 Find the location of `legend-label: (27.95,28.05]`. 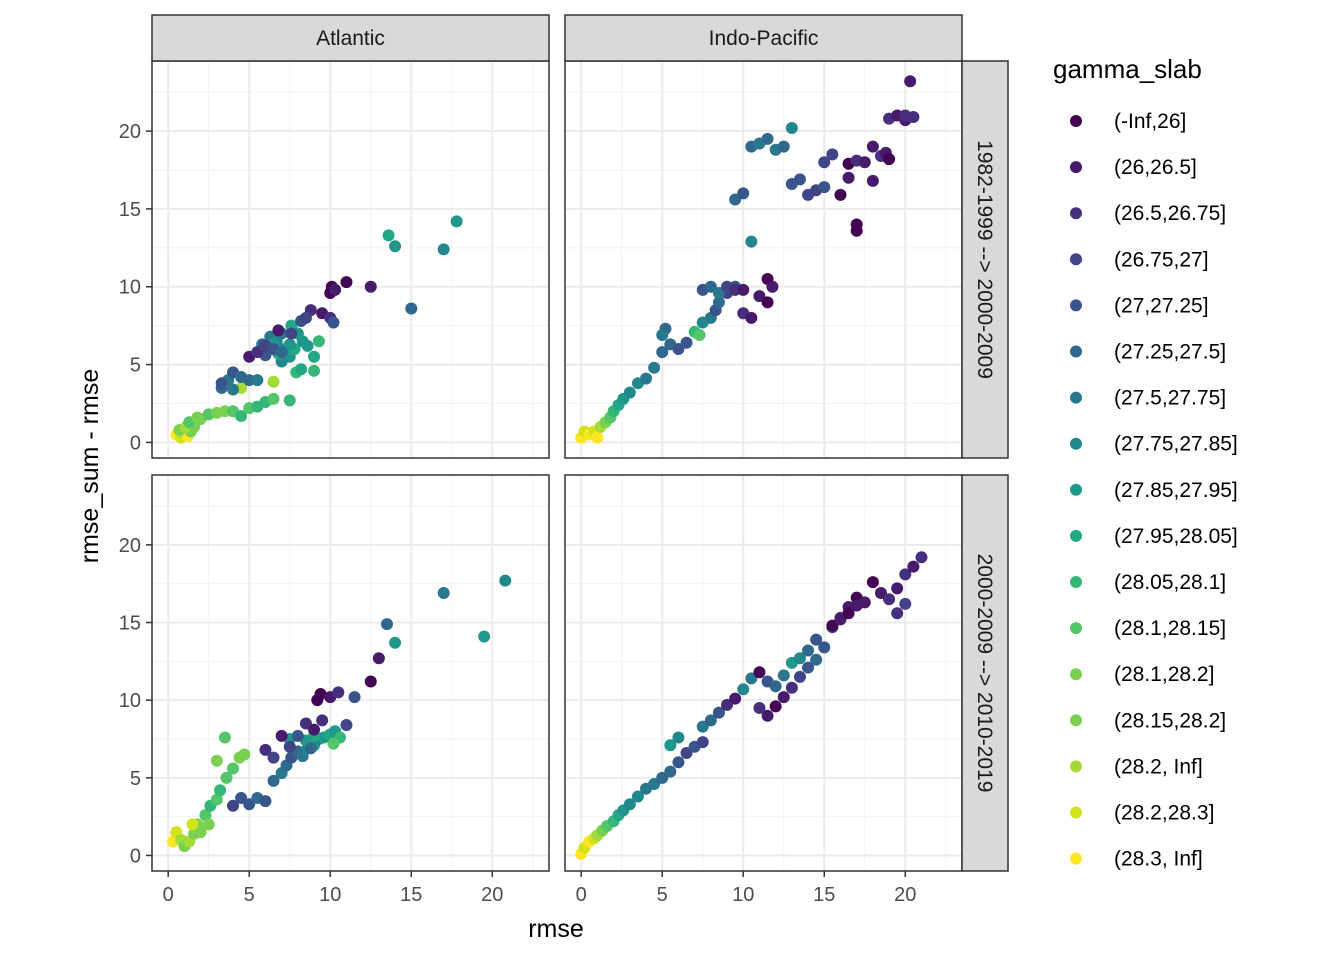

legend-label: (27.95,28.05] is located at coordinates (1176, 536).